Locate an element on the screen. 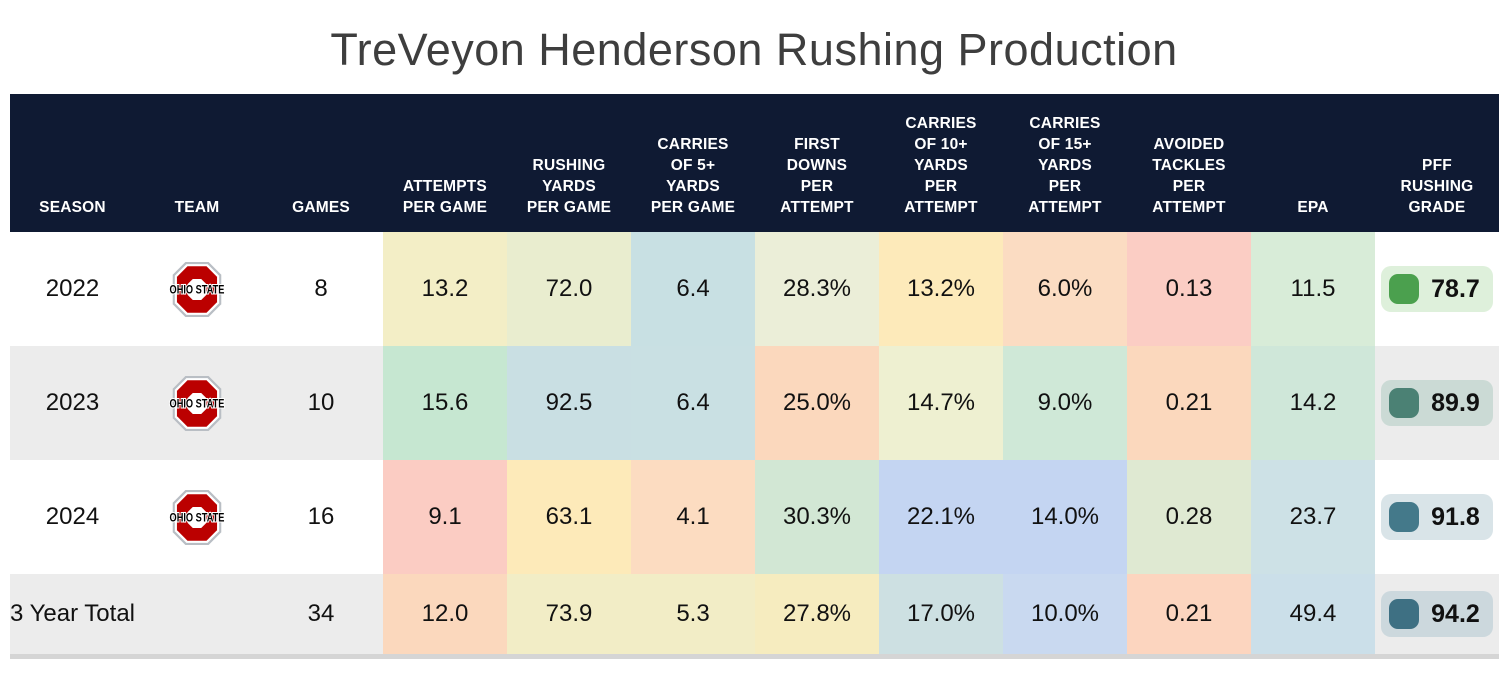 This screenshot has height=694, width=1508. carries-10plus-cell: 13.2% is located at coordinates (941, 289).